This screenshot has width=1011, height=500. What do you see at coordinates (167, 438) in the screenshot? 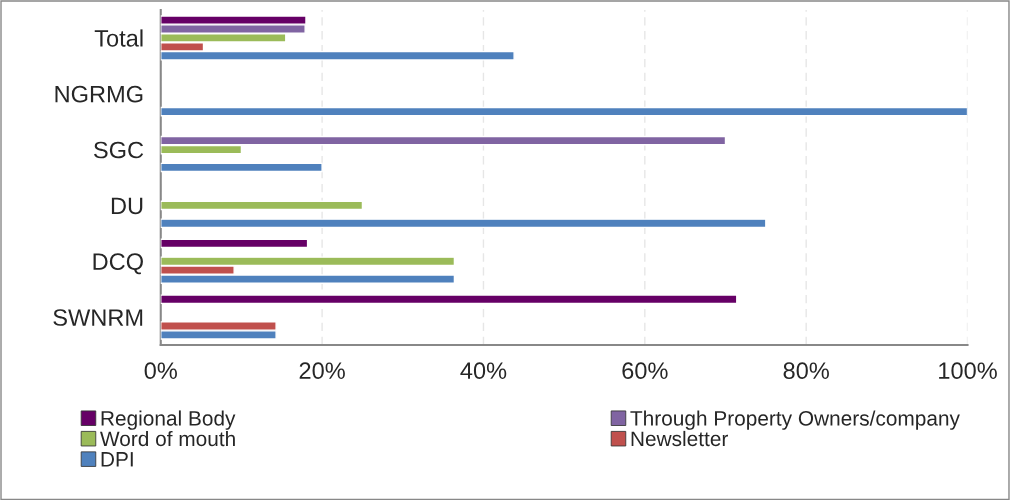
I see `legend-label: Word of mouth` at bounding box center [167, 438].